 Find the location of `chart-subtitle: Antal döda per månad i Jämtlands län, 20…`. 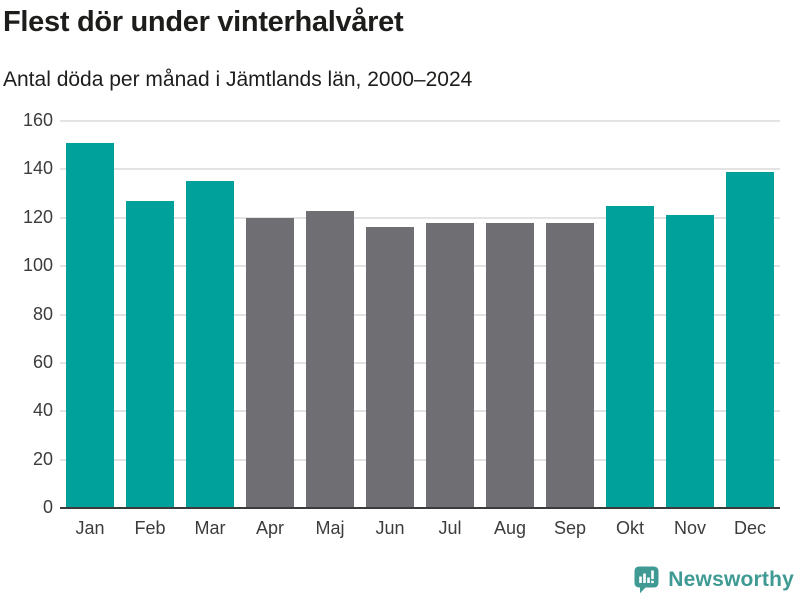

chart-subtitle: Antal döda per månad i Jämtlands län, 20… is located at coordinates (238, 79).